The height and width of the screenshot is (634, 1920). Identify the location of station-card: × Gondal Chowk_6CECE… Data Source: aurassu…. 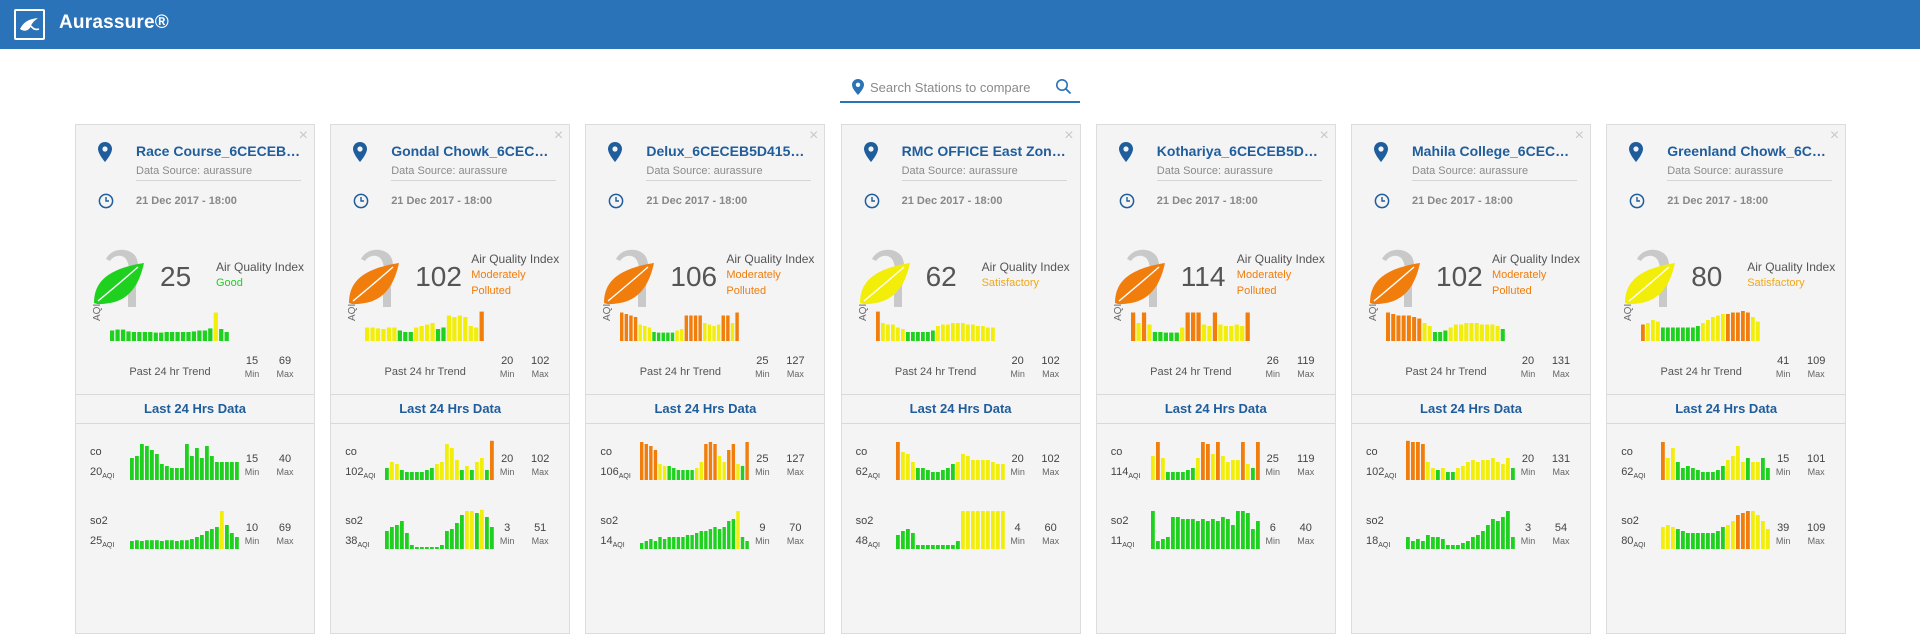
(450, 379).